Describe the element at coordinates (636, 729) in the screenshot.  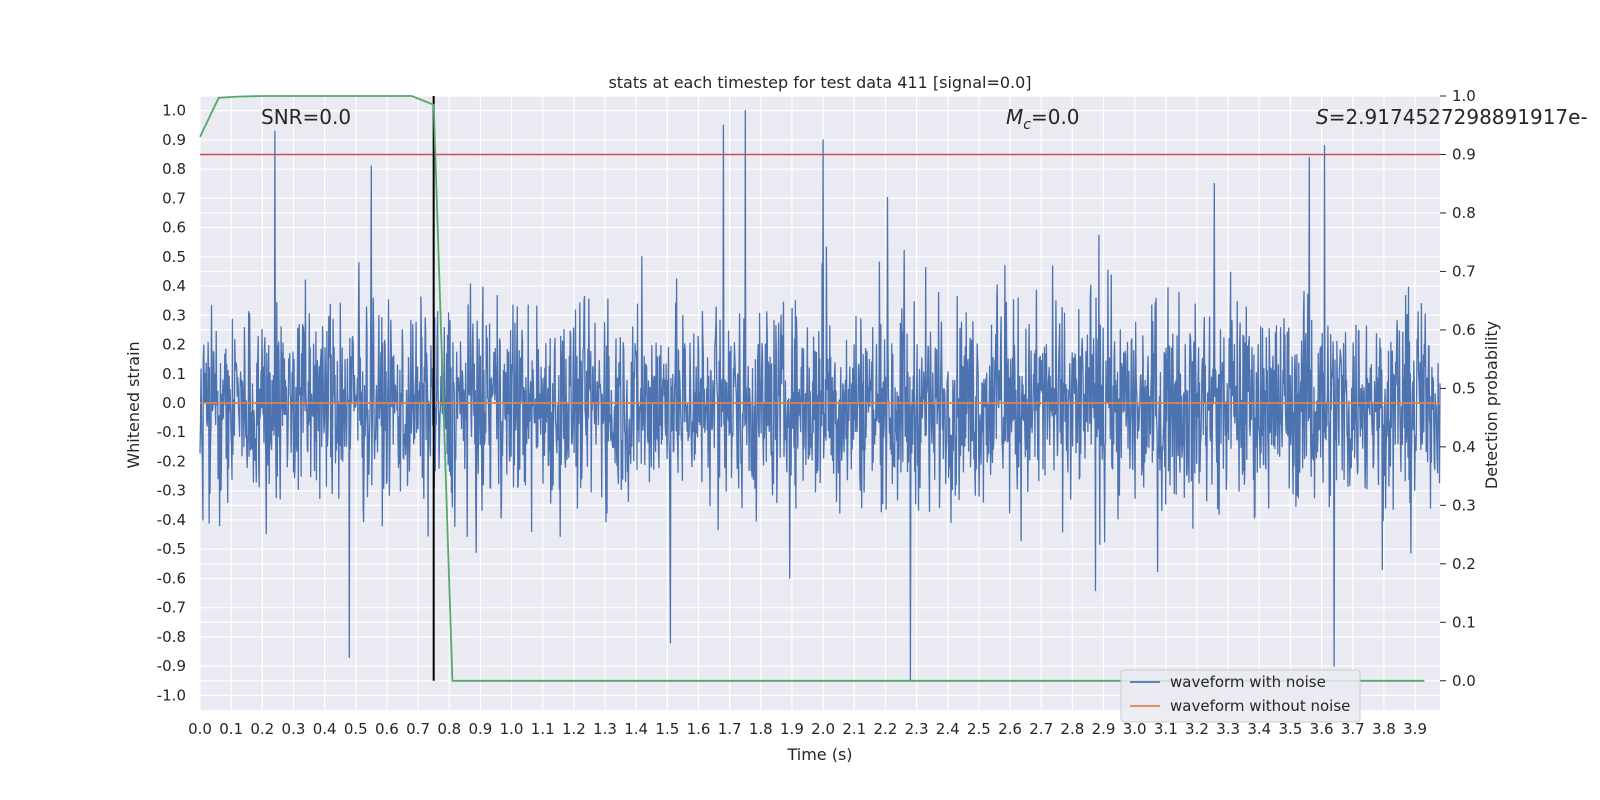
I see `x-tick-label: 1.4` at that location.